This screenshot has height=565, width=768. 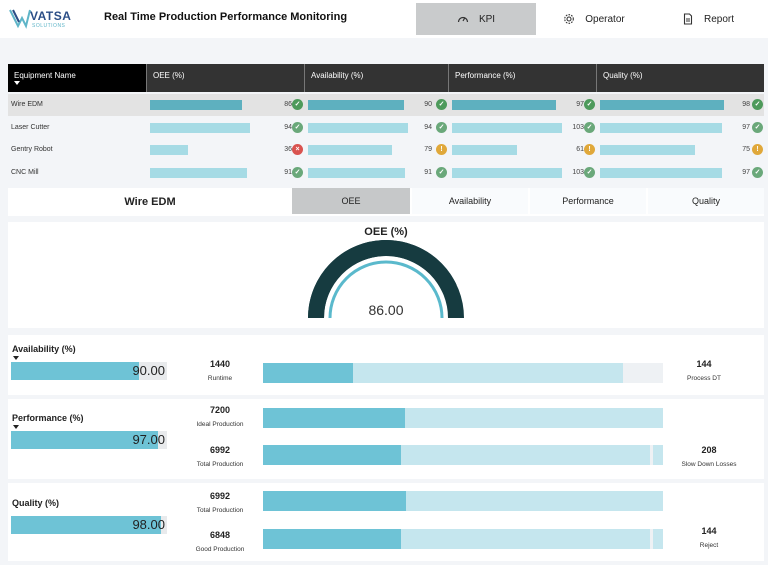 I want to click on col-oee: OEE (%), so click(x=225, y=78).